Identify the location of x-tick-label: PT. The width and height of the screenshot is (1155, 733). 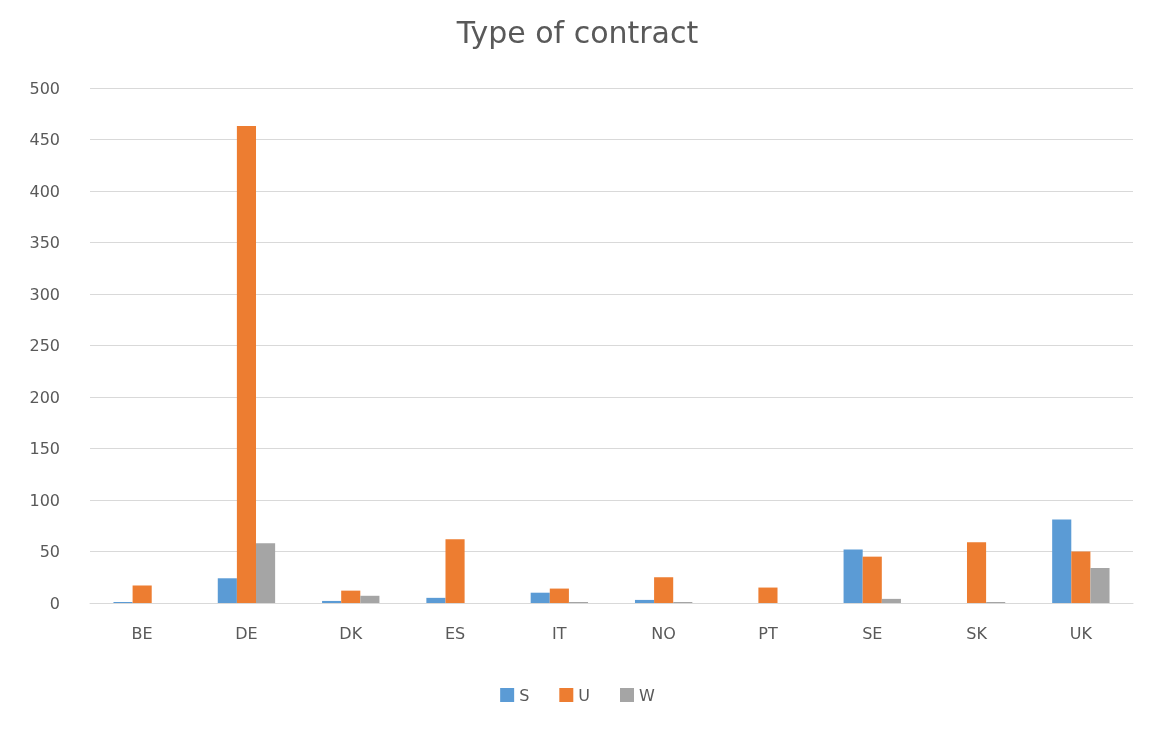
(768, 633).